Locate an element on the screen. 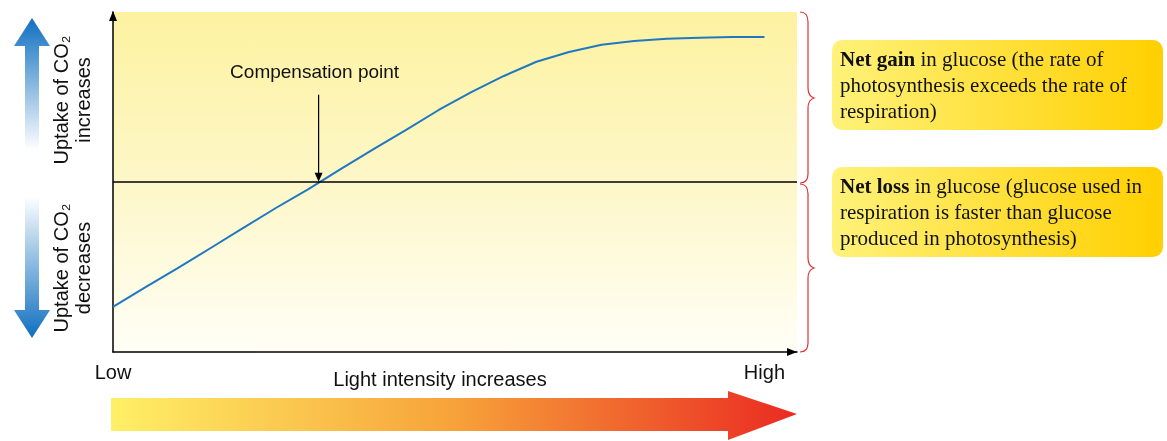 This screenshot has height=441, width=1167. text: Net loss in glucose (glucose used in respiration is faster than glucose produced in photosynthesis) is located at coordinates (997, 212).